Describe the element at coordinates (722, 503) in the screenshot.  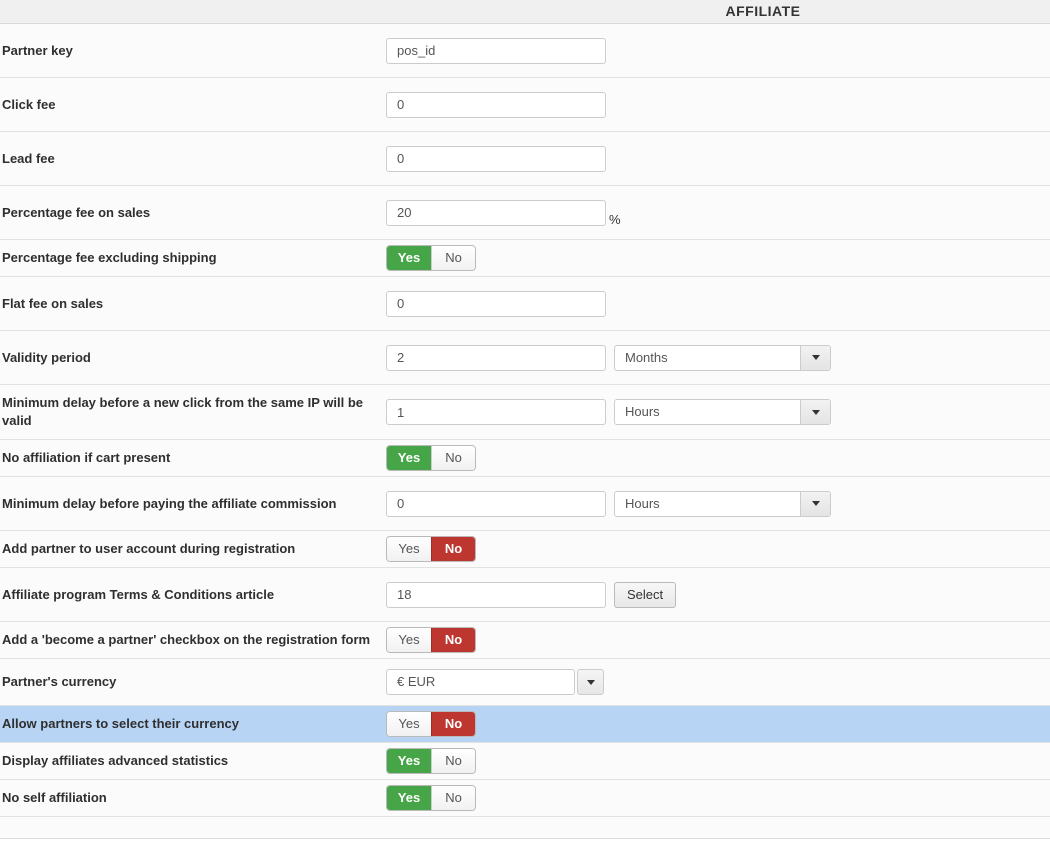
I see `min-delay-commission-unit-select: Hours` at that location.